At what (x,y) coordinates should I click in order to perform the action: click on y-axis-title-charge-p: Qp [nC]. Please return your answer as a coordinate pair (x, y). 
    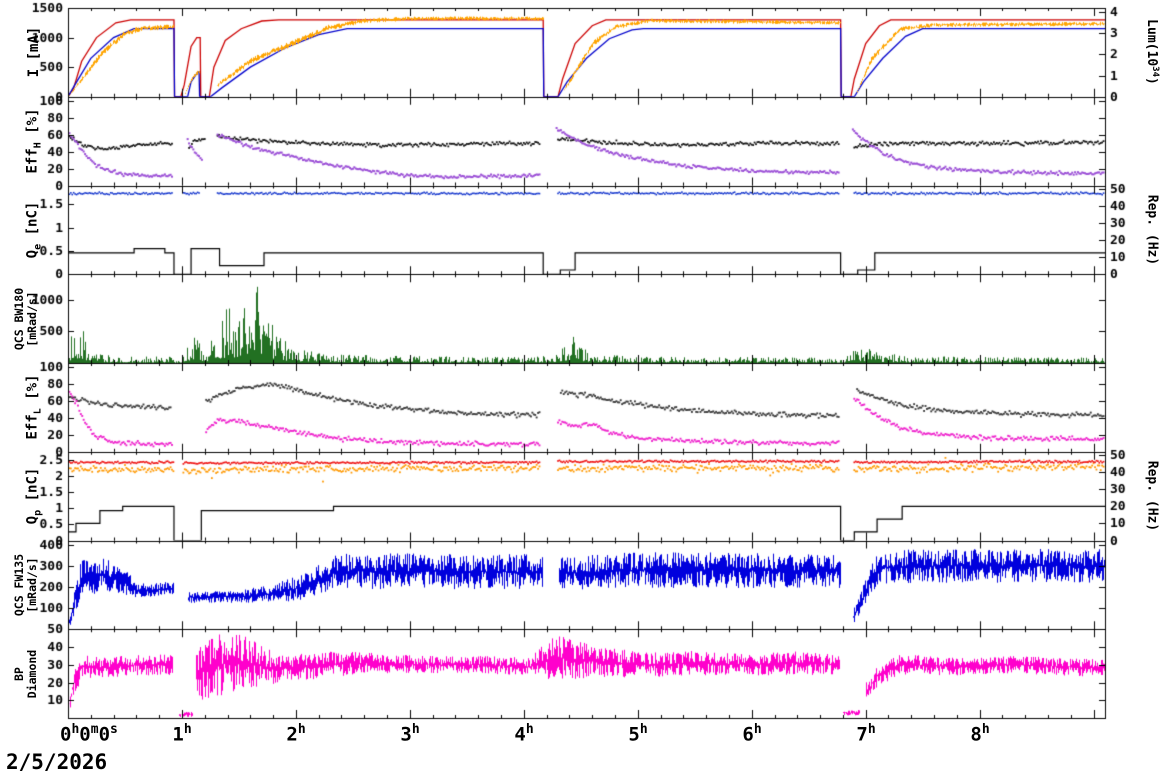
    Looking at the image, I should click on (34, 496).